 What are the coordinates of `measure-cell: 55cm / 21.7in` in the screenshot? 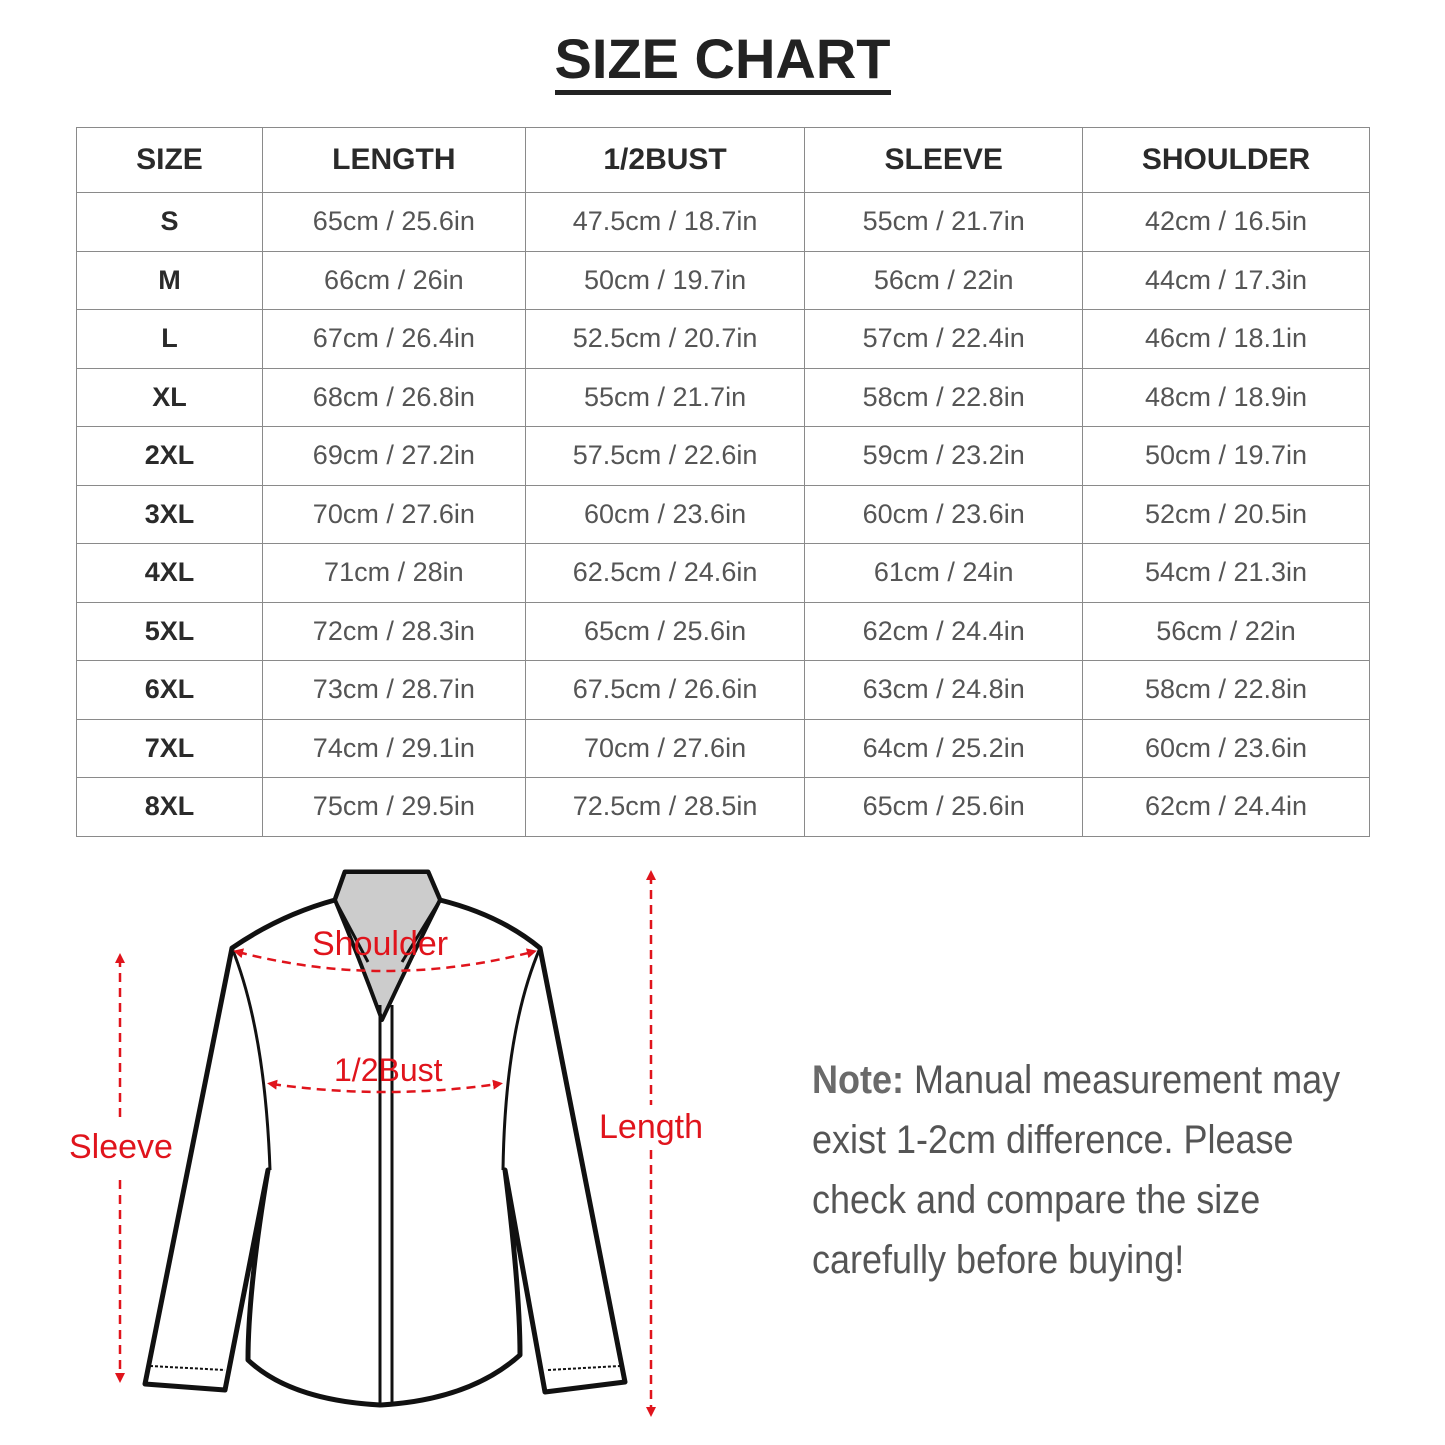 It's located at (943, 222).